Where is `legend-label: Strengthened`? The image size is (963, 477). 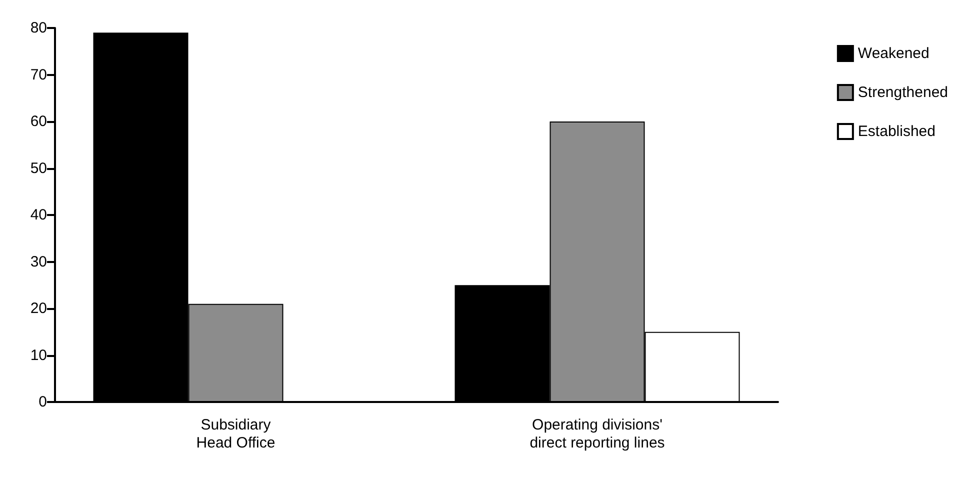 legend-label: Strengthened is located at coordinates (903, 92).